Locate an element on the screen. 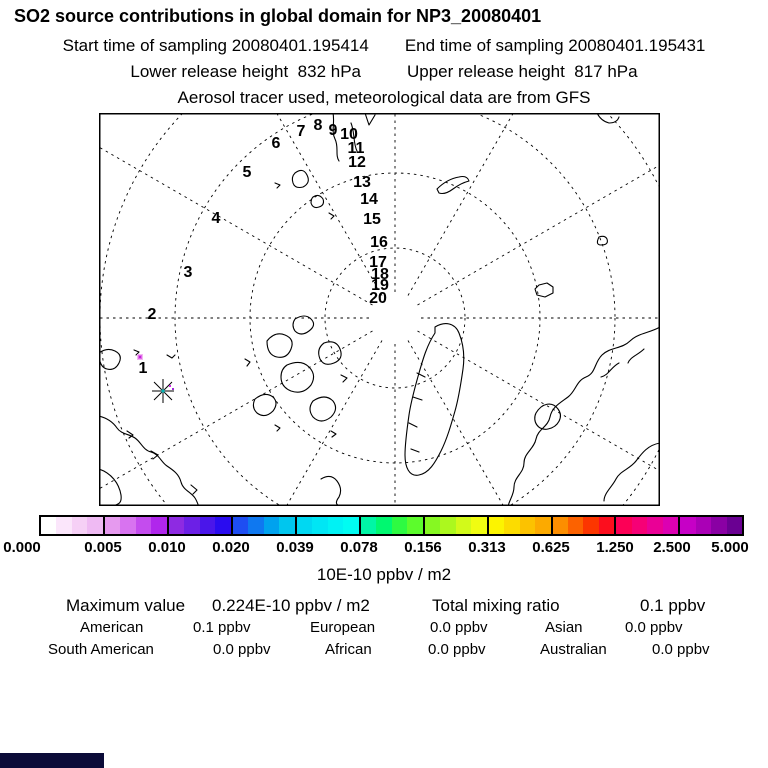 The image size is (768, 768). trajectory-point-18: 18 is located at coordinates (380, 274).